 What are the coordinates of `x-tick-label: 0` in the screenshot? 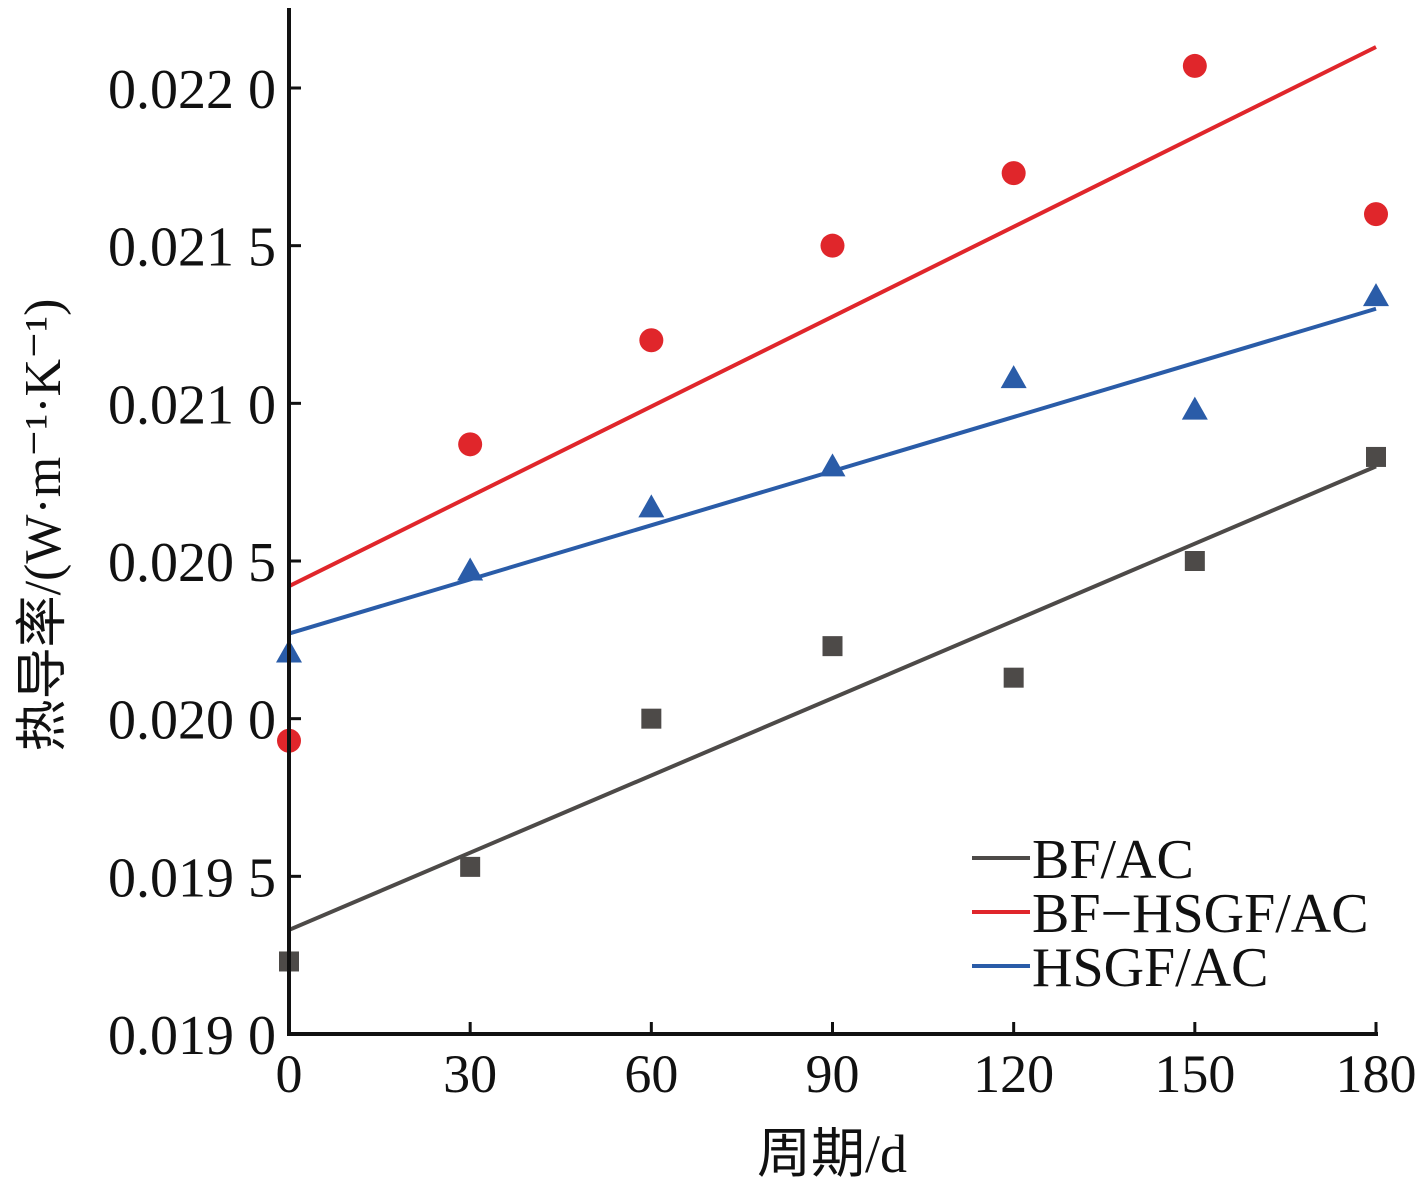 It's located at (289, 1074).